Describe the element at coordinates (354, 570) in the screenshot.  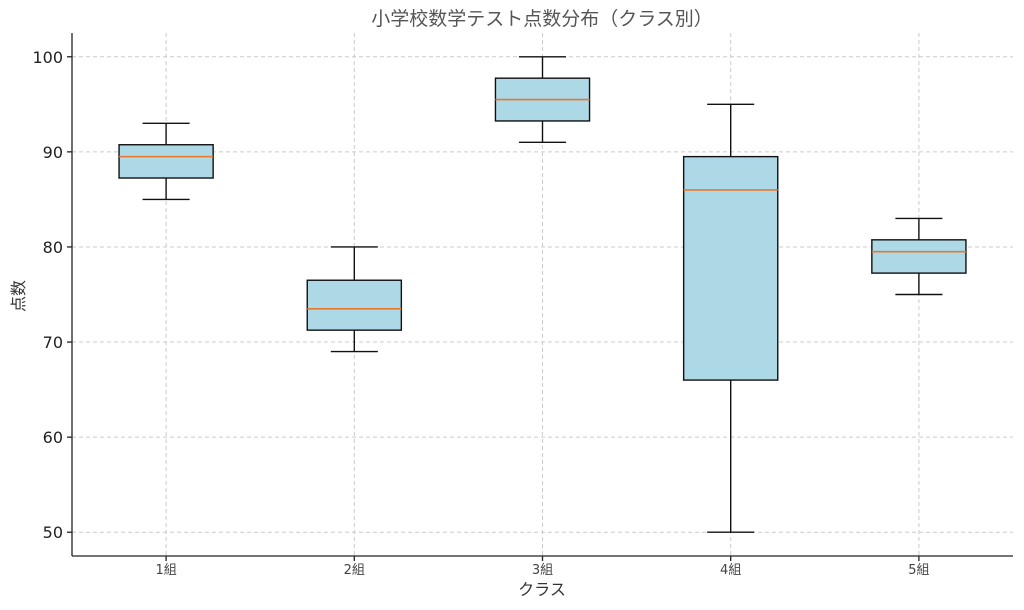
I see `x-tick-label: 2組` at that location.